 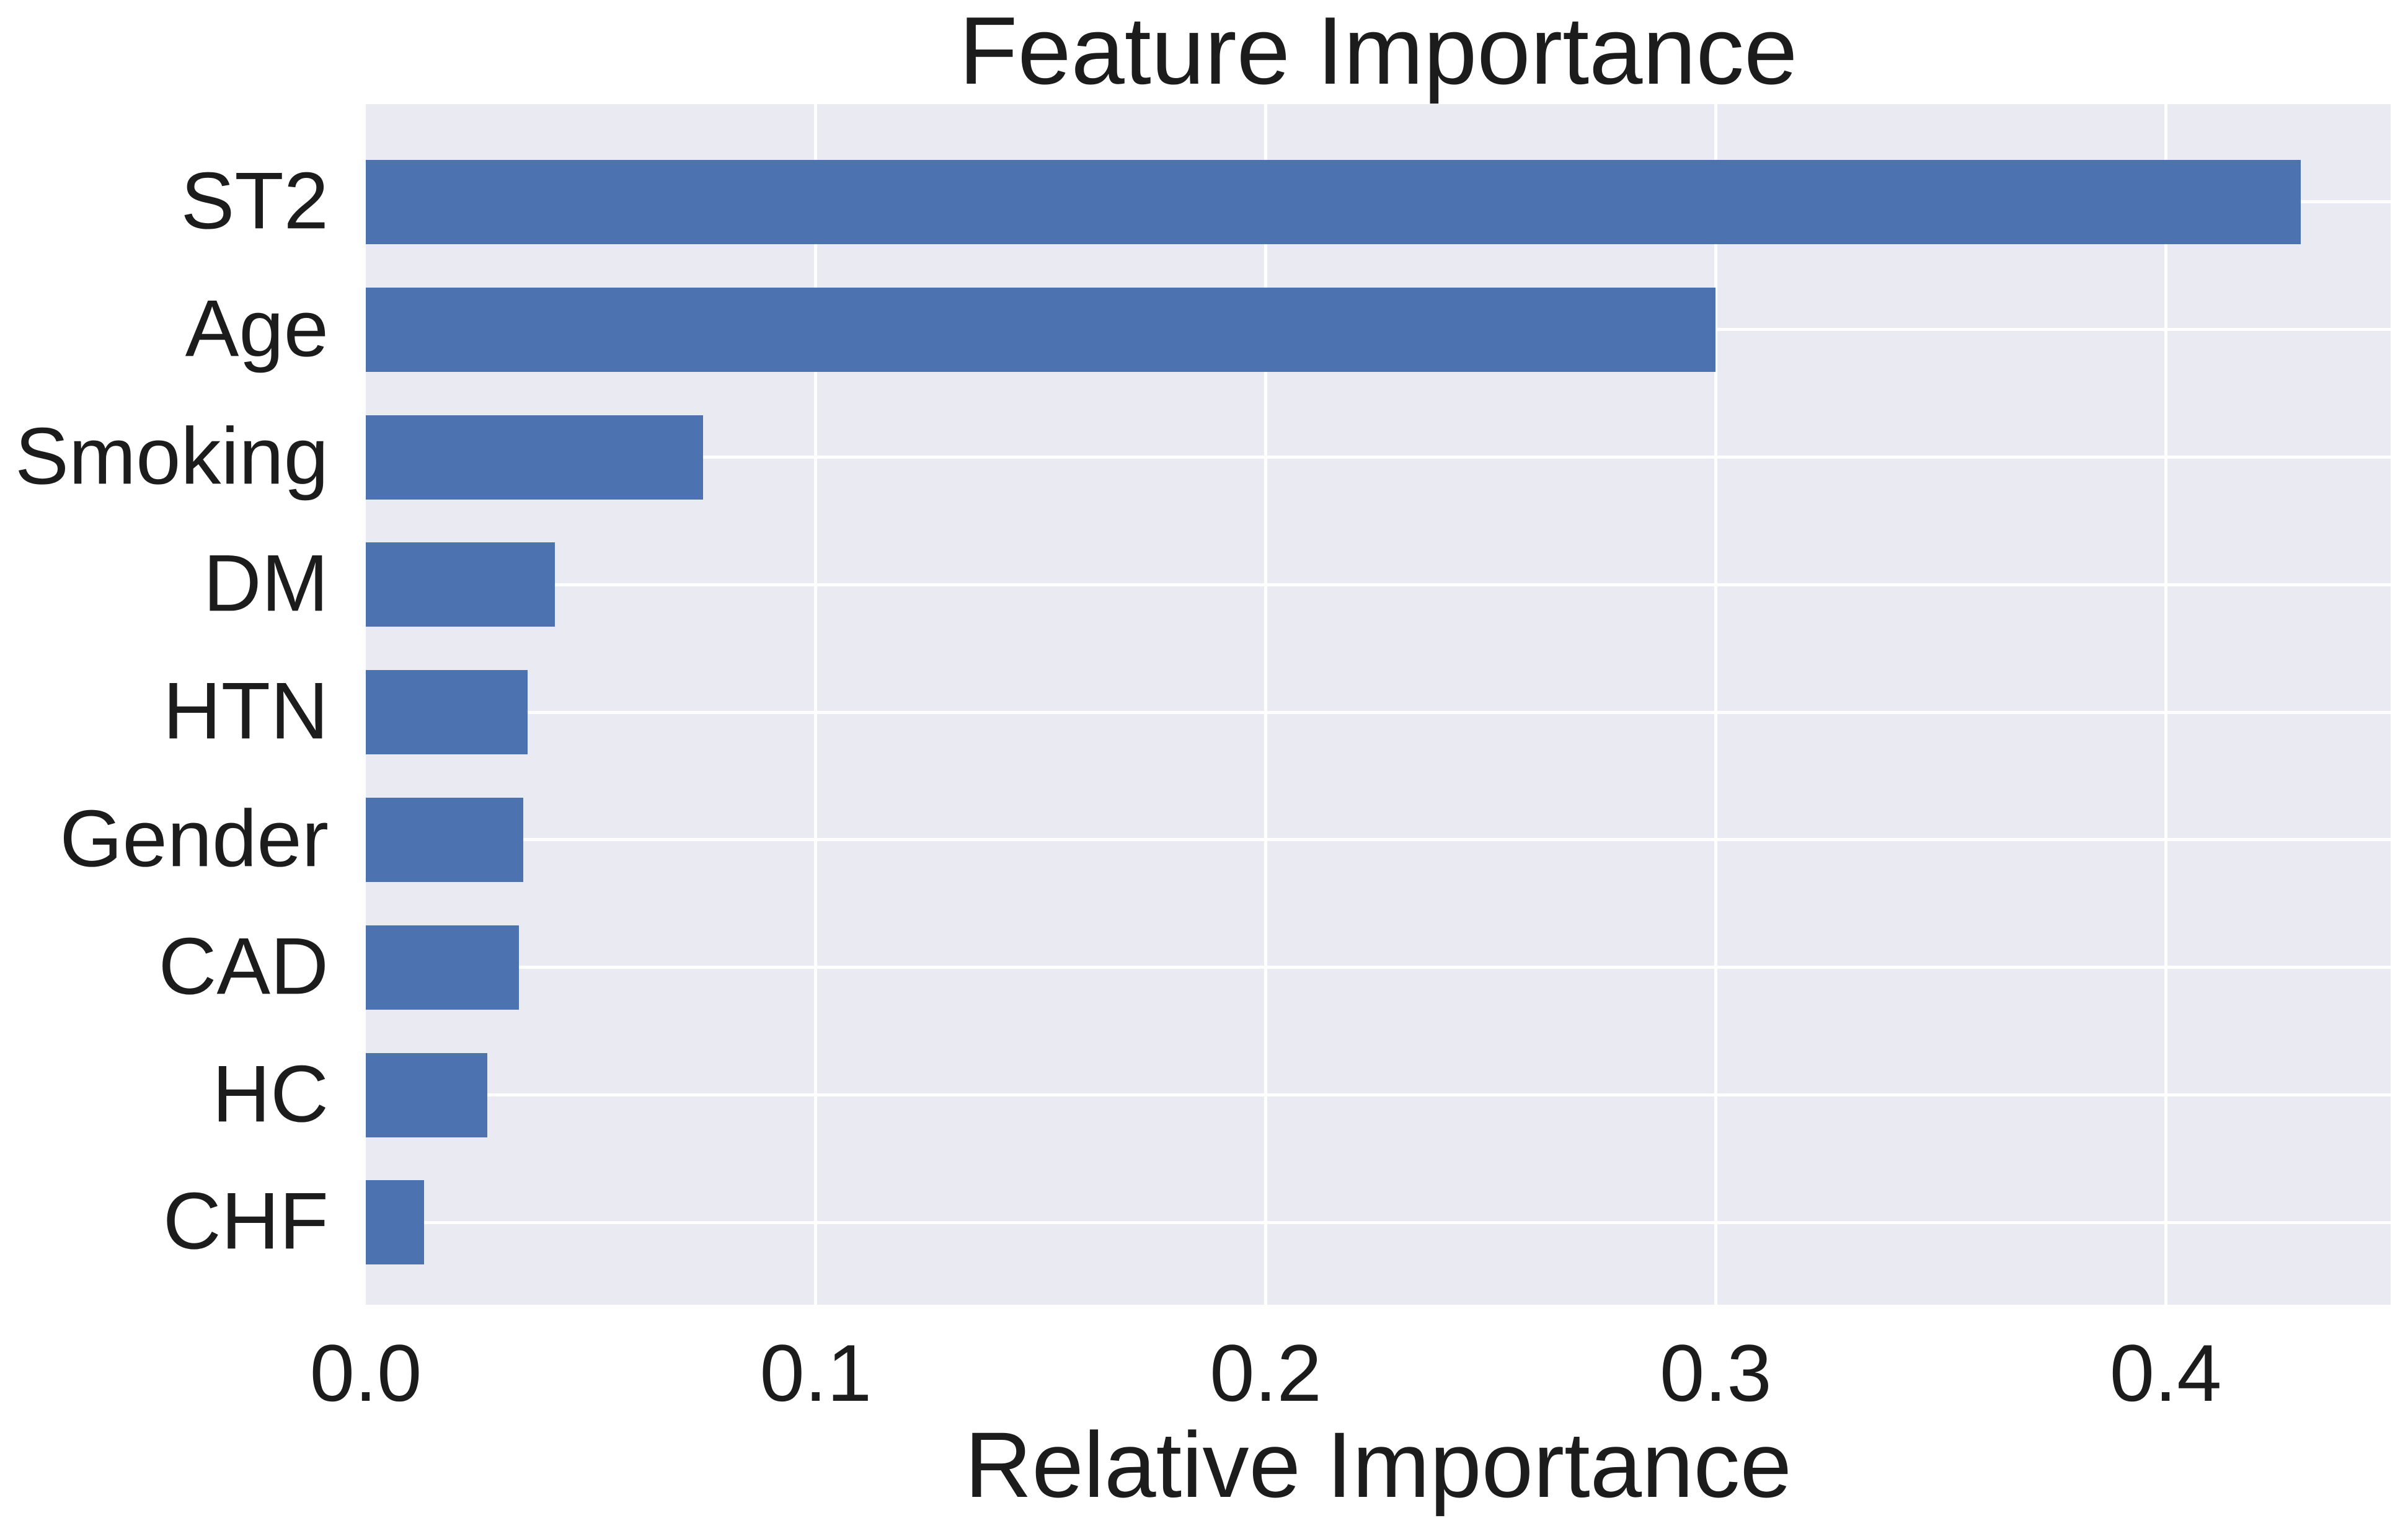 What do you see at coordinates (255, 200) in the screenshot?
I see `y-tick-label: ST2` at bounding box center [255, 200].